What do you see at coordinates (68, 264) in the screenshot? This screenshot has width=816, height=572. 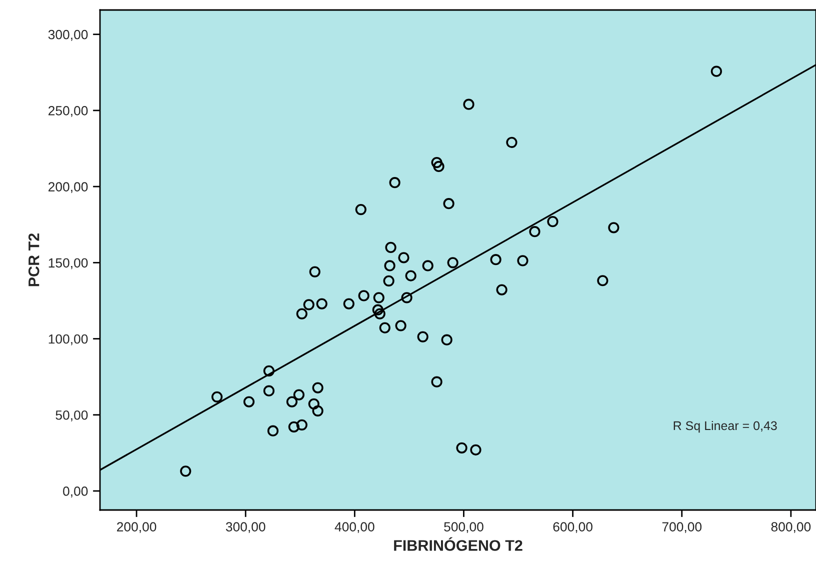 I see `y-tick-label: 150,00` at bounding box center [68, 264].